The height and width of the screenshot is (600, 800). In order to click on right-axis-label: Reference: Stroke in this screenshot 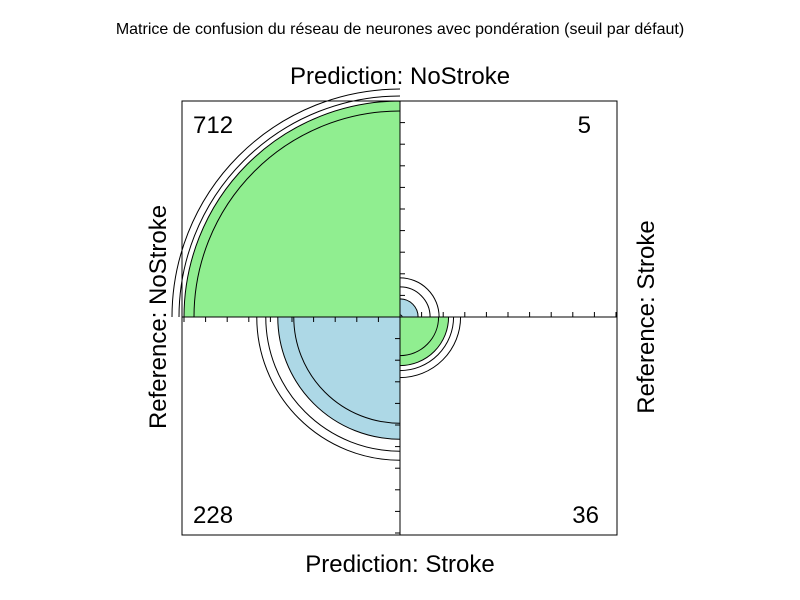, I will do `click(646, 316)`.